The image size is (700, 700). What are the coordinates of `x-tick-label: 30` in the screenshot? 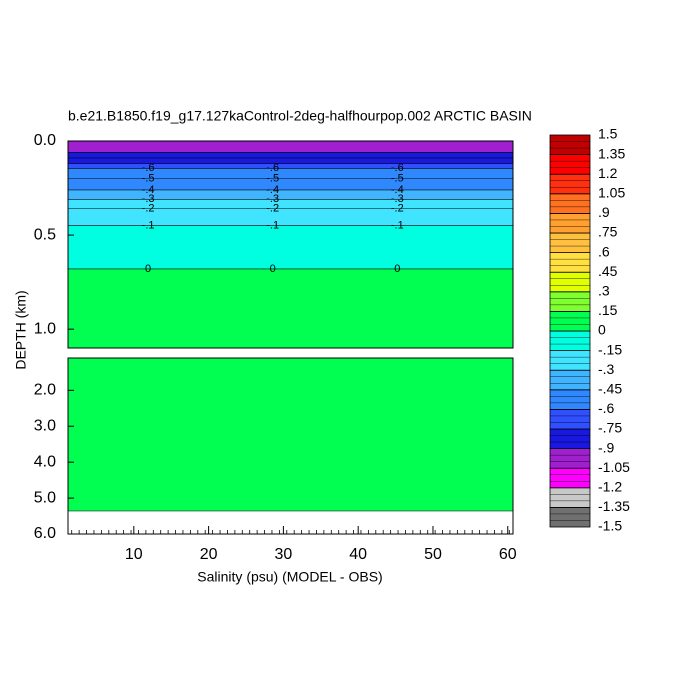 It's located at (283, 554).